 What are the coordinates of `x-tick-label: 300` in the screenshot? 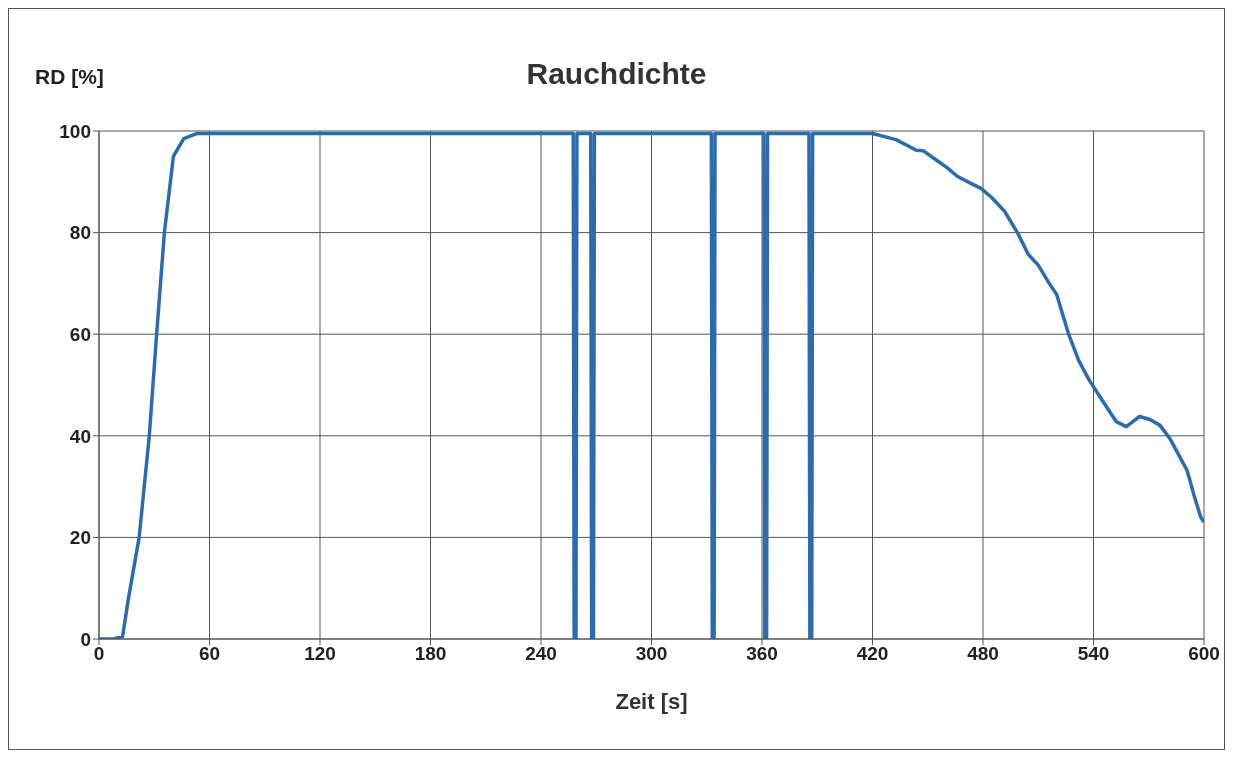 It's located at (651, 654).